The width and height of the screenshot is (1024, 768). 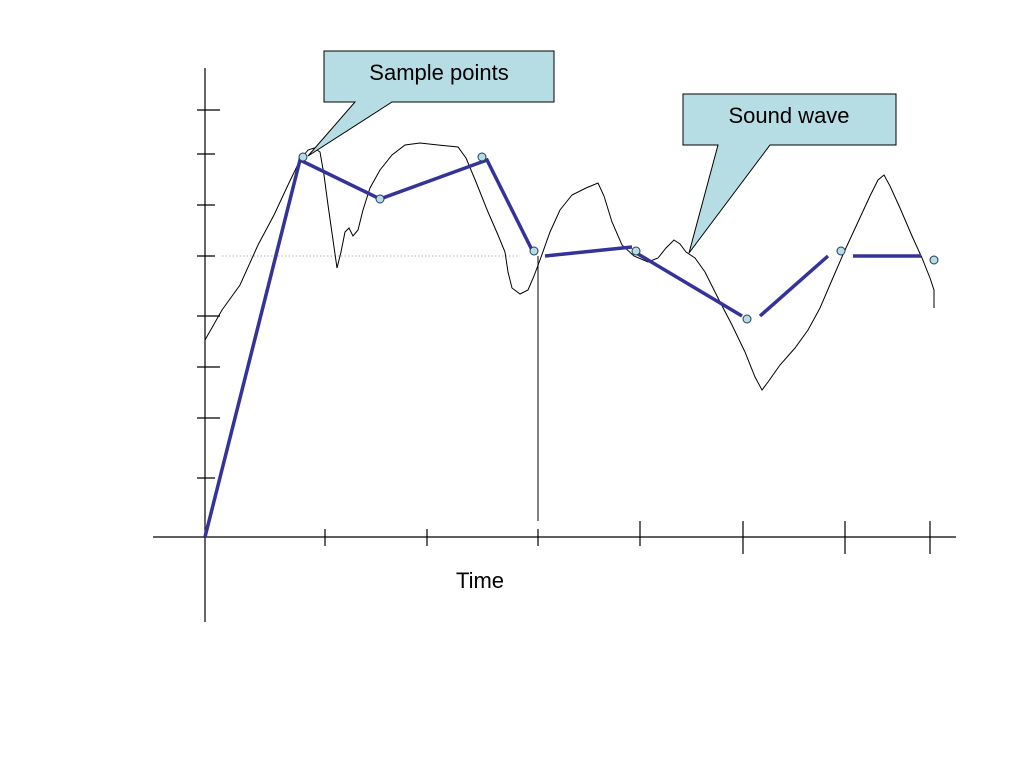 I want to click on callout-sample-points: Sample points, so click(x=431, y=103).